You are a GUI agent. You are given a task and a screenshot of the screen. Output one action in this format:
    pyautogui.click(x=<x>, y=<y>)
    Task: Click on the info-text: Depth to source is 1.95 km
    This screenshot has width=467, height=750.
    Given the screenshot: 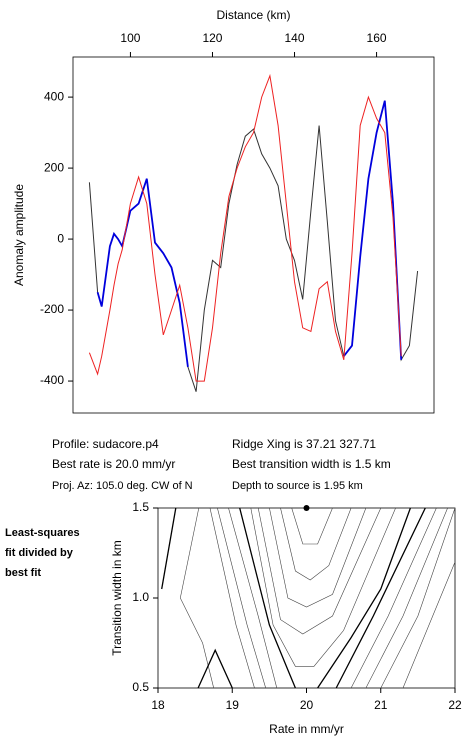 What is the action you would take?
    pyautogui.click(x=297, y=486)
    